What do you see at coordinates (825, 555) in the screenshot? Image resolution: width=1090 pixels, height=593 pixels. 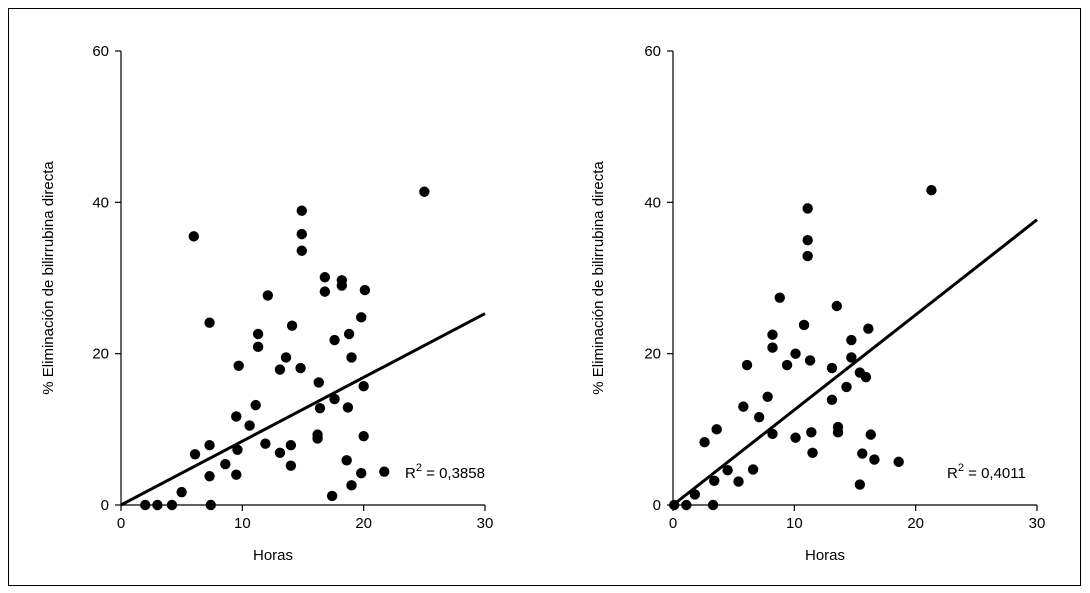 I see `x-axis-title: Horas` at bounding box center [825, 555].